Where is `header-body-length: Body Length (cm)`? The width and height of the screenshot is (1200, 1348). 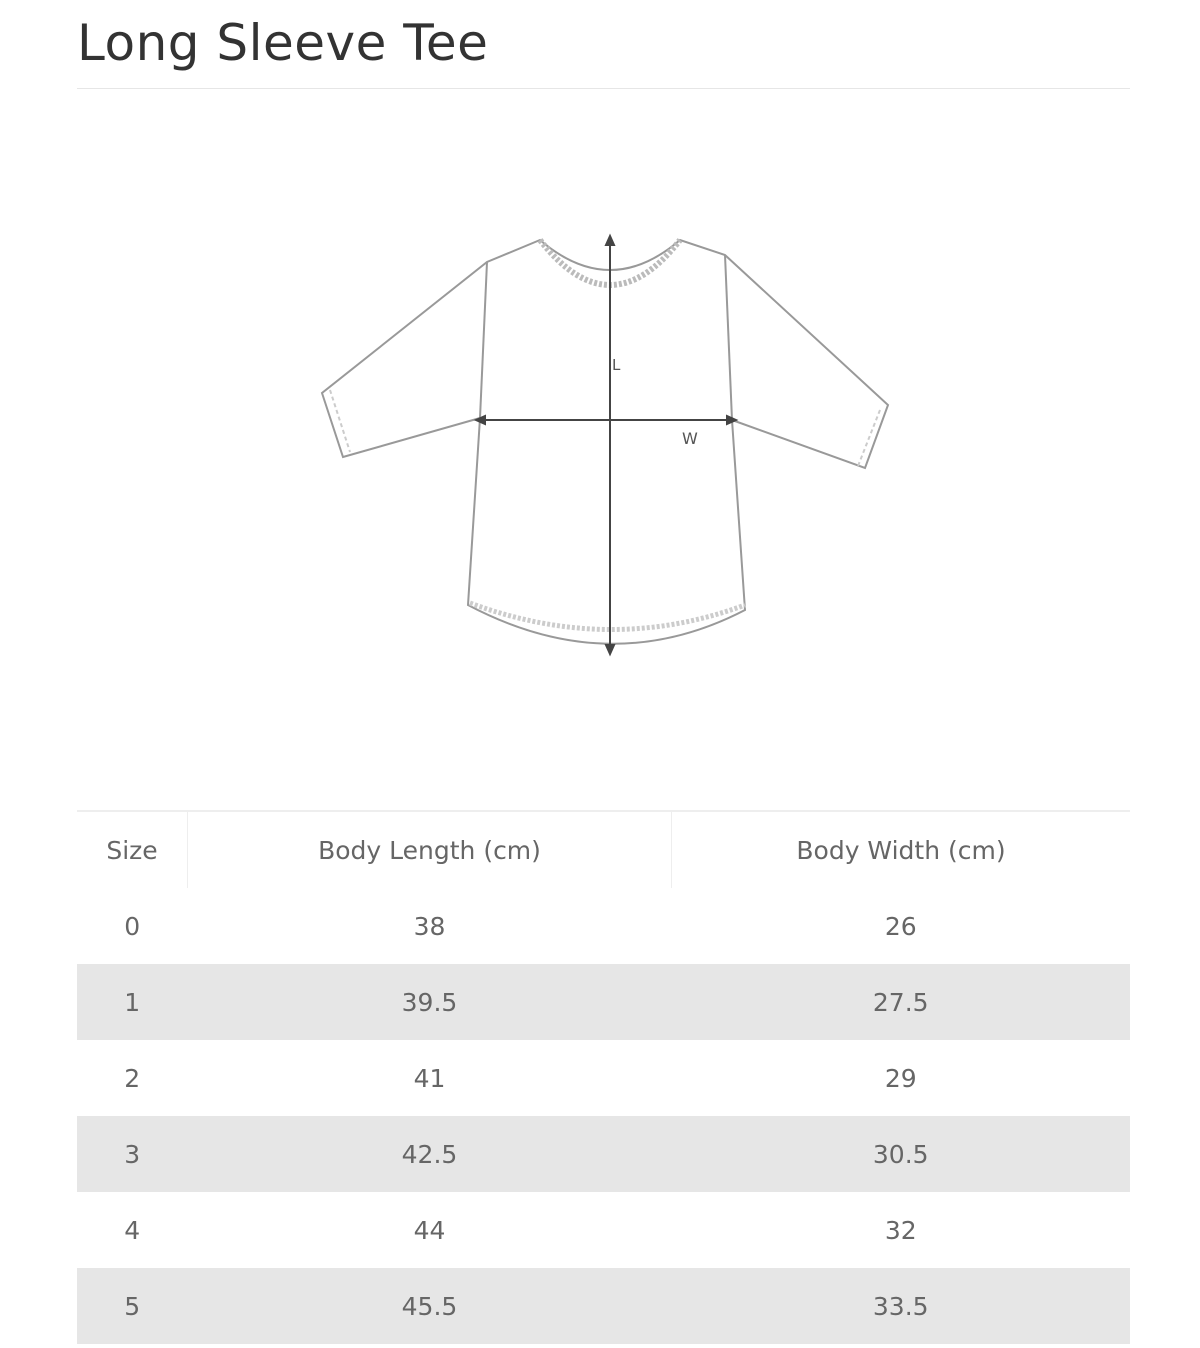 header-body-length: Body Length (cm) is located at coordinates (429, 849).